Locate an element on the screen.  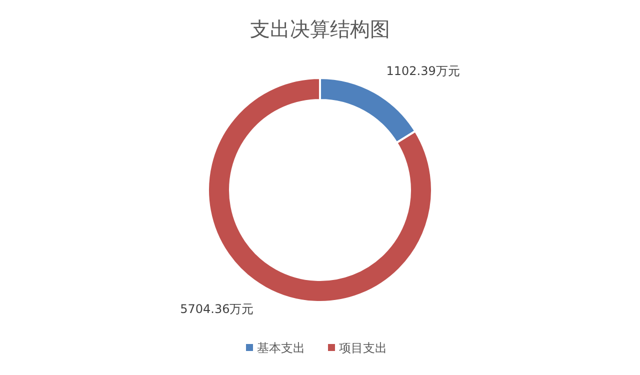
legend-label: 基本支出 is located at coordinates (281, 348).